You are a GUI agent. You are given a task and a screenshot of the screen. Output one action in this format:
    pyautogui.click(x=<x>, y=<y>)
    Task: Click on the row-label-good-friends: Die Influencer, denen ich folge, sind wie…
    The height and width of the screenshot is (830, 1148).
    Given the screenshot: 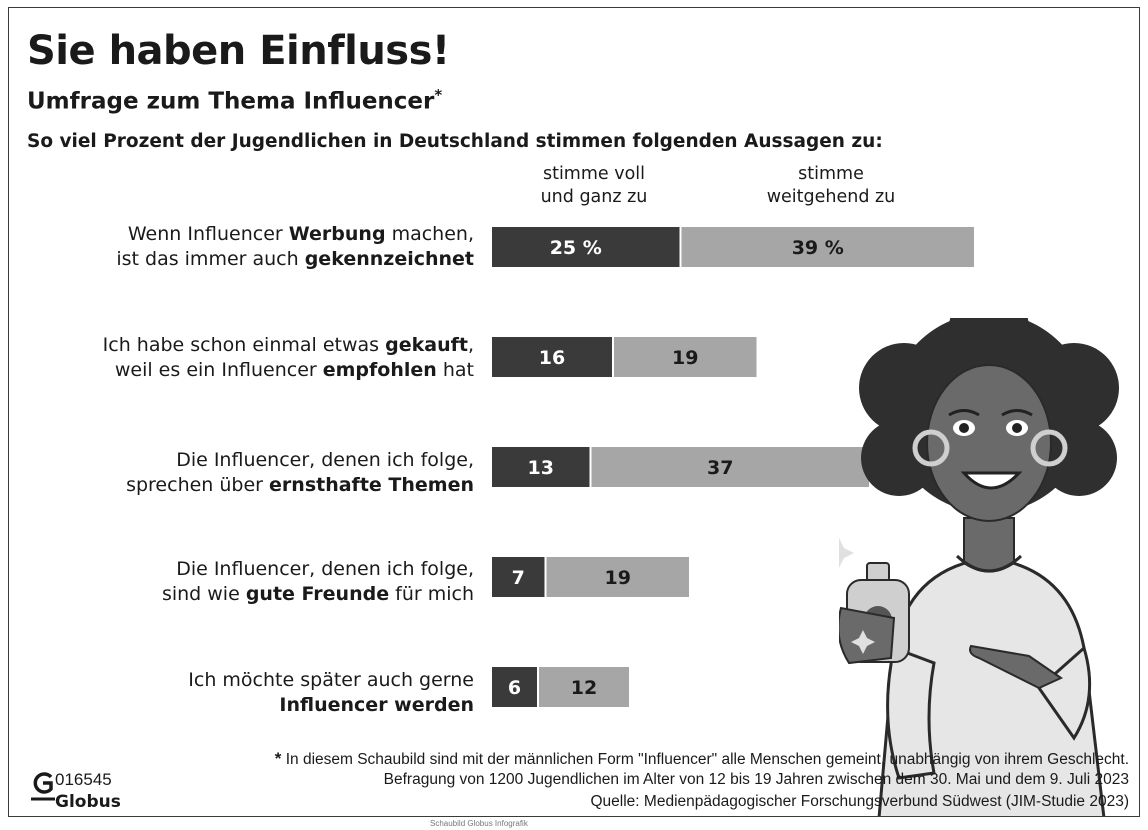 What is the action you would take?
    pyautogui.click(x=241, y=582)
    